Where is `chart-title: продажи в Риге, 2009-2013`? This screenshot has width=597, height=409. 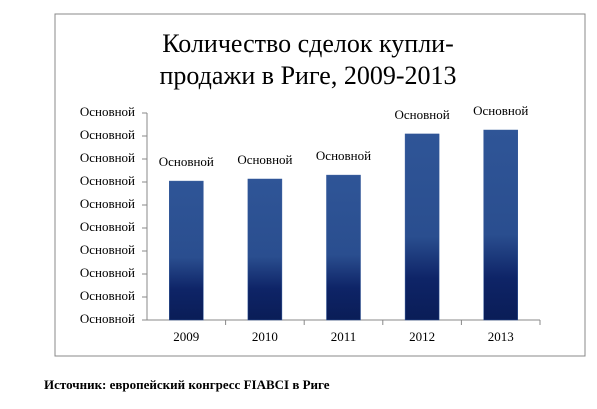
chart-title: продажи в Риге, 2009-2013 is located at coordinates (308, 75).